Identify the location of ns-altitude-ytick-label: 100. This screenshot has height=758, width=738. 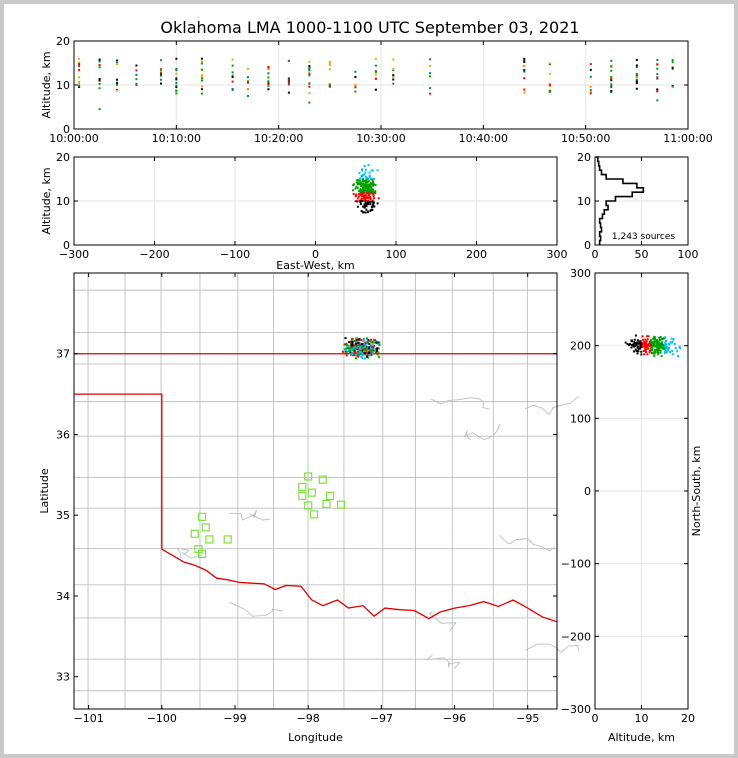
(580, 418).